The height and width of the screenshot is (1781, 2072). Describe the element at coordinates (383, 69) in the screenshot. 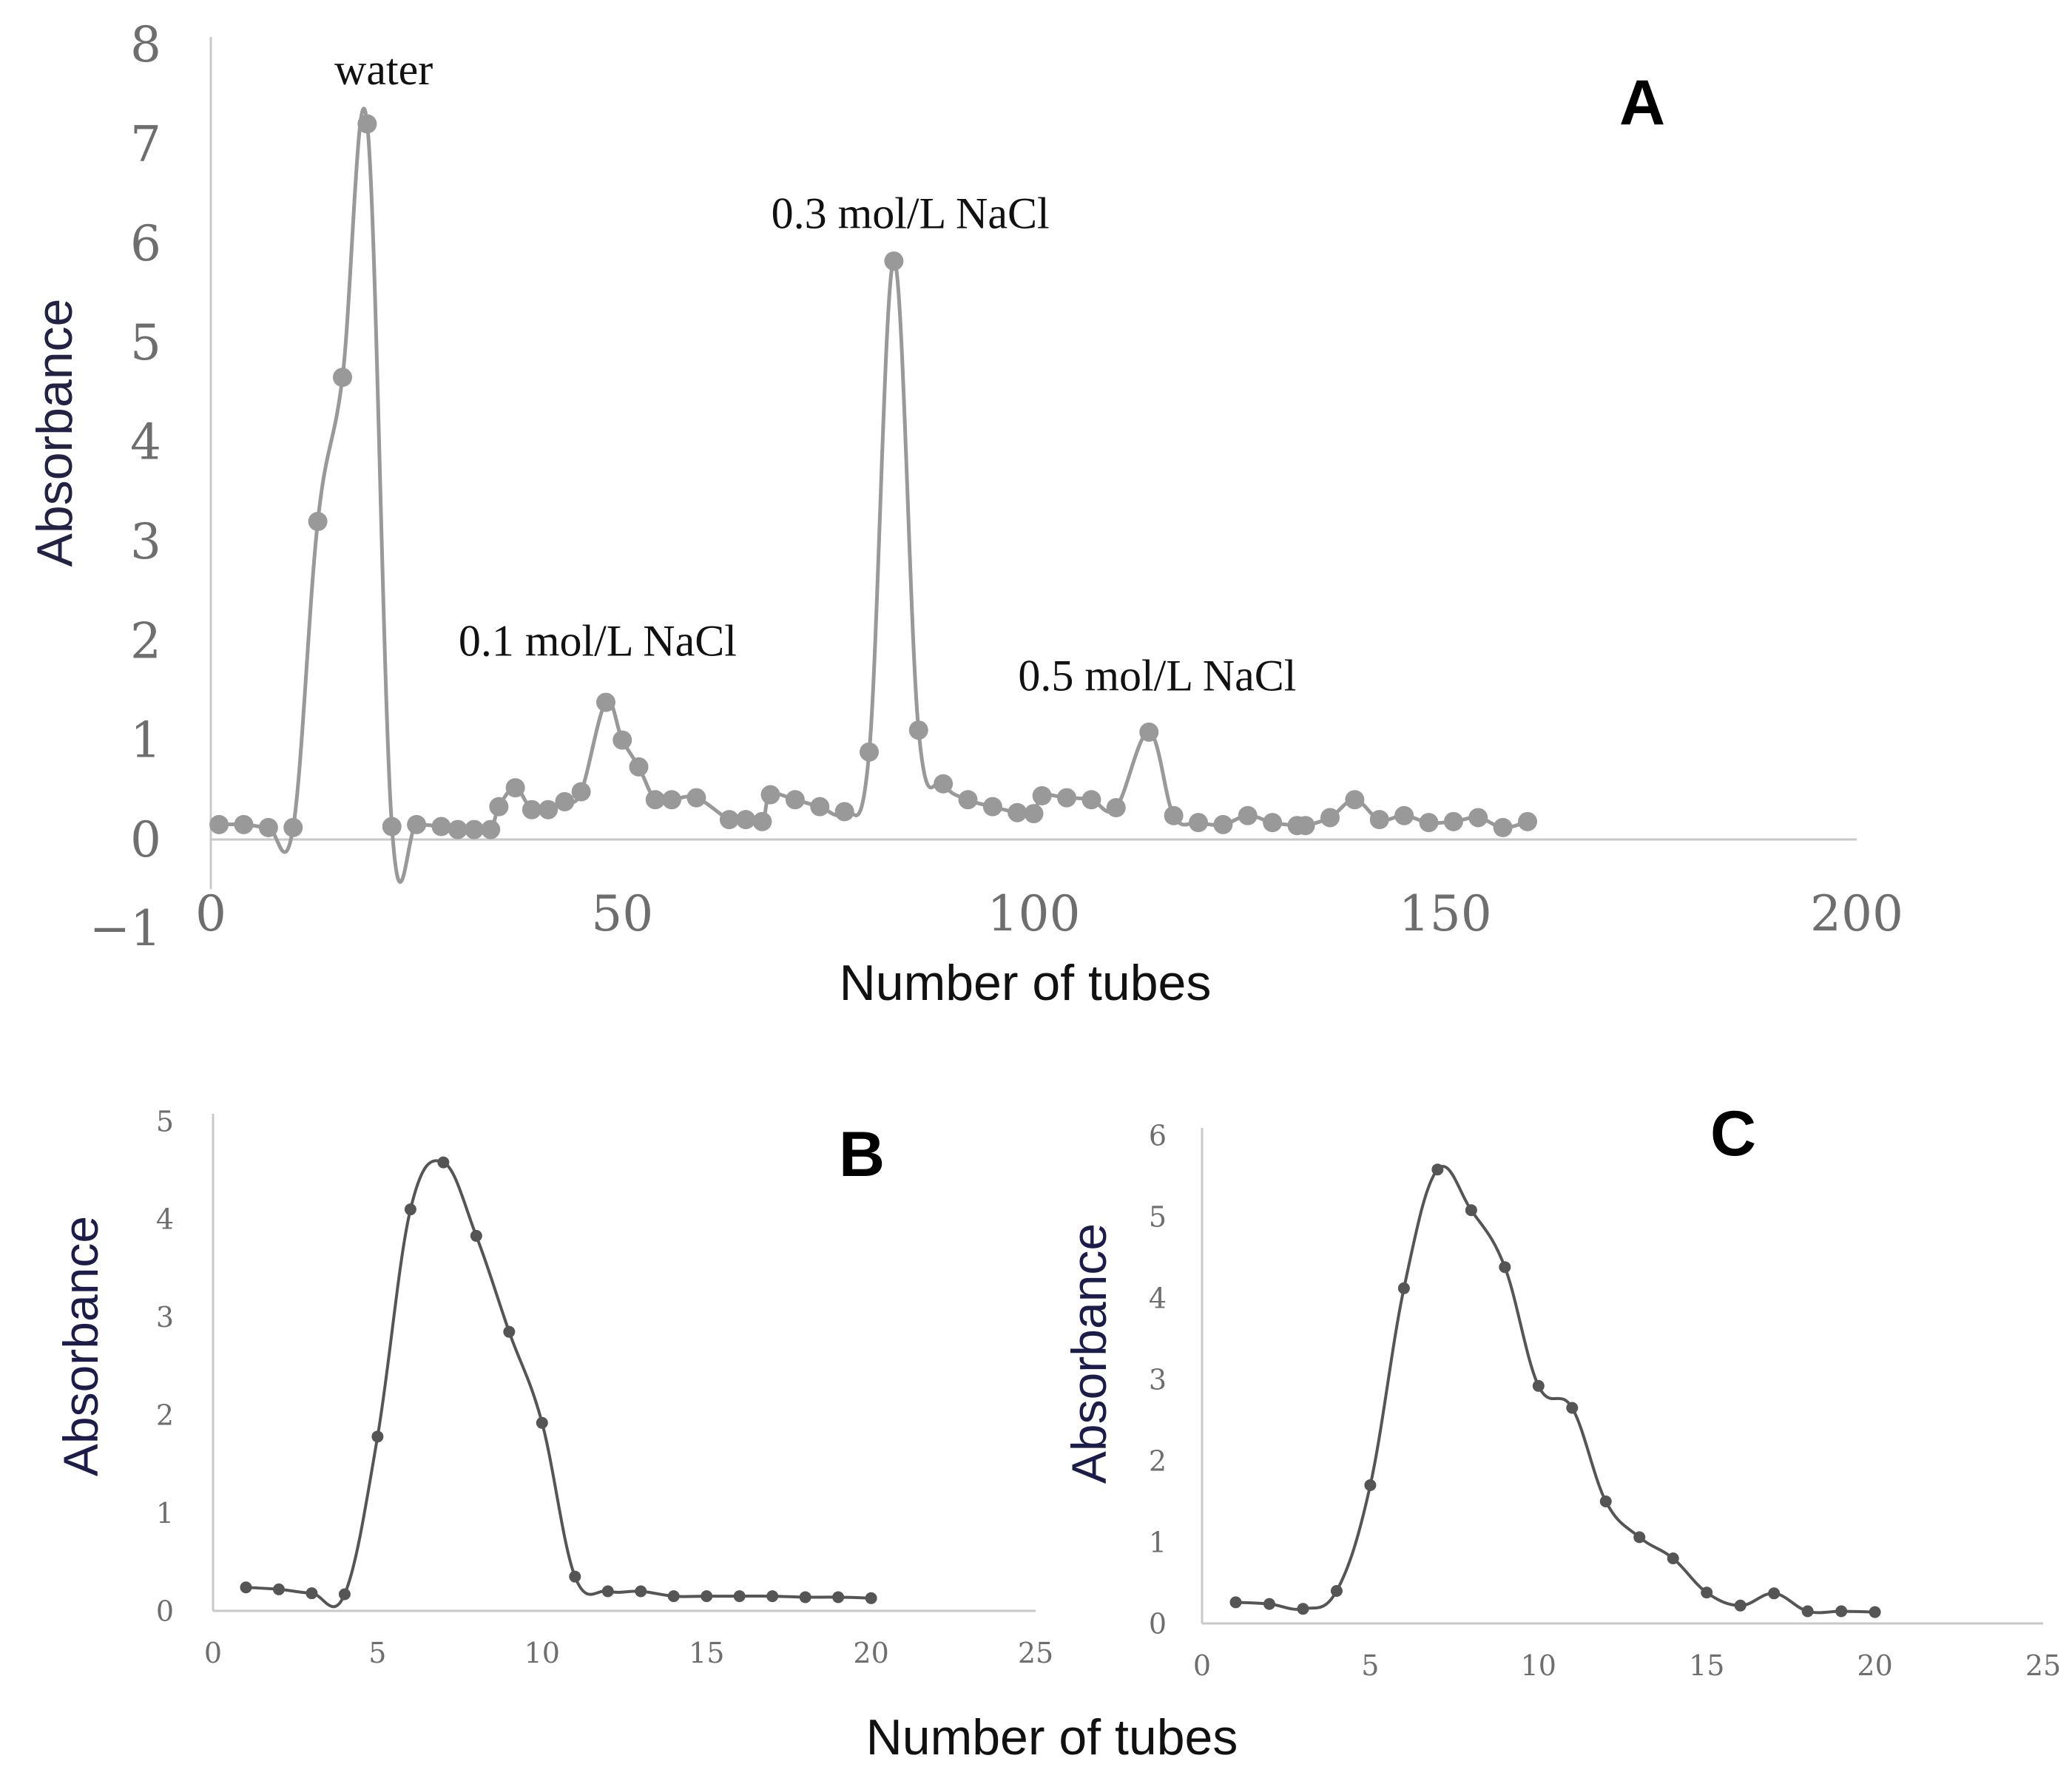

I see `panel-a-annotation: water` at that location.